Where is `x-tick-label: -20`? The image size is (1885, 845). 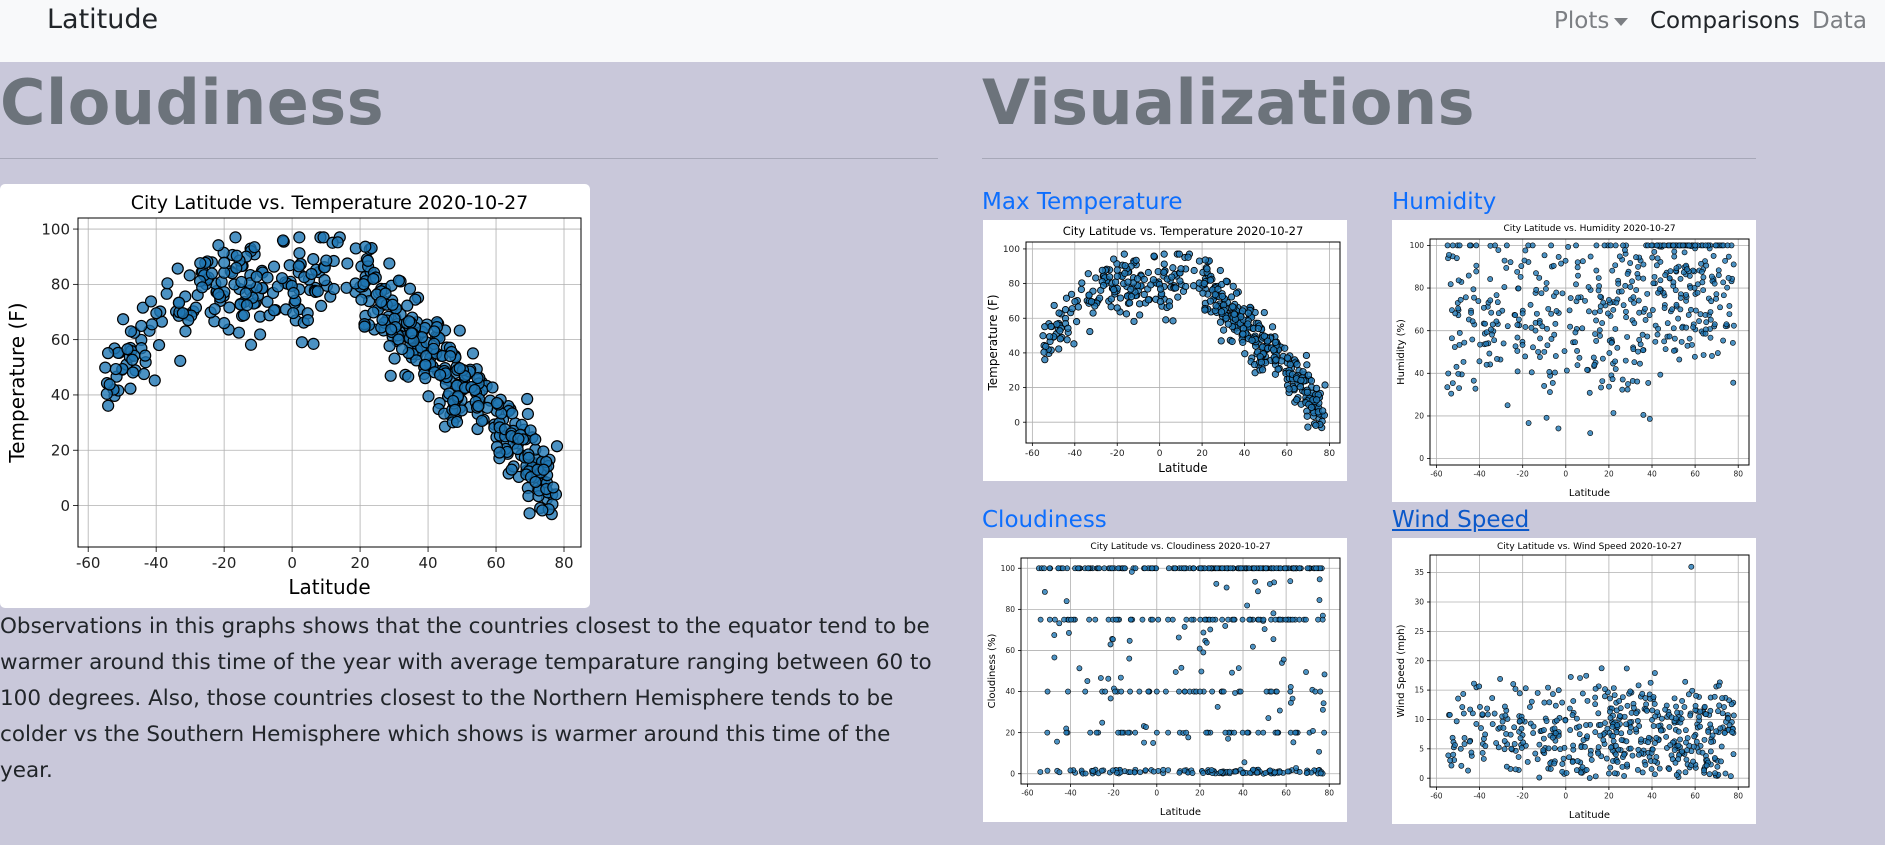
x-tick-label: -20 is located at coordinates (1117, 454).